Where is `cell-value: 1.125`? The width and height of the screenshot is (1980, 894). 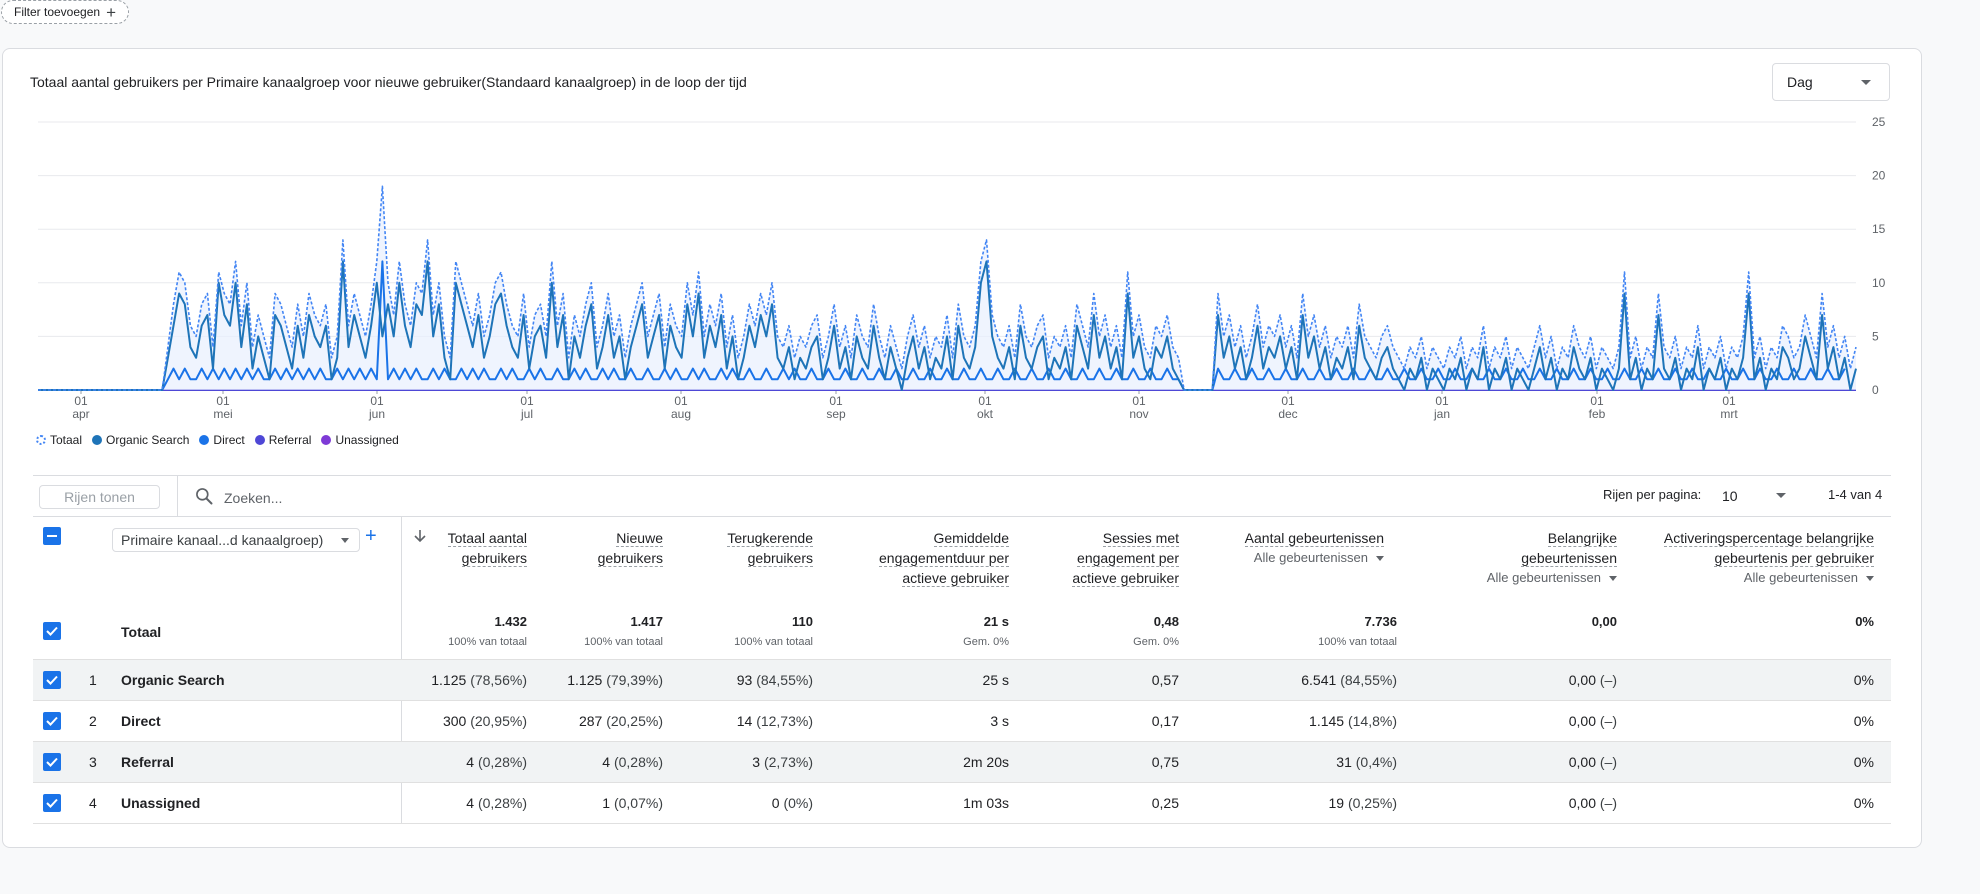 cell-value: 1.125 is located at coordinates (449, 680).